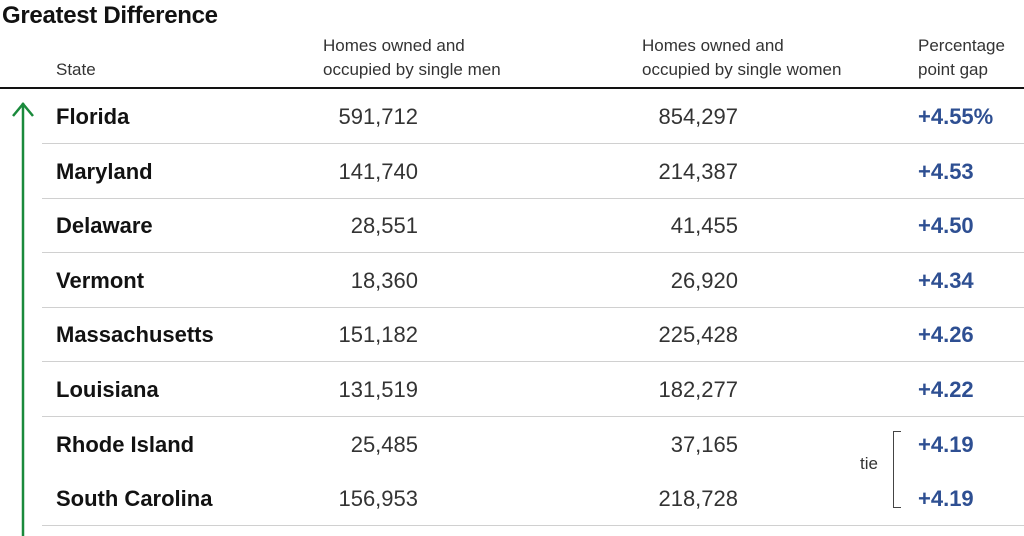  I want to click on point-gap-cell: +4.34, so click(946, 280).